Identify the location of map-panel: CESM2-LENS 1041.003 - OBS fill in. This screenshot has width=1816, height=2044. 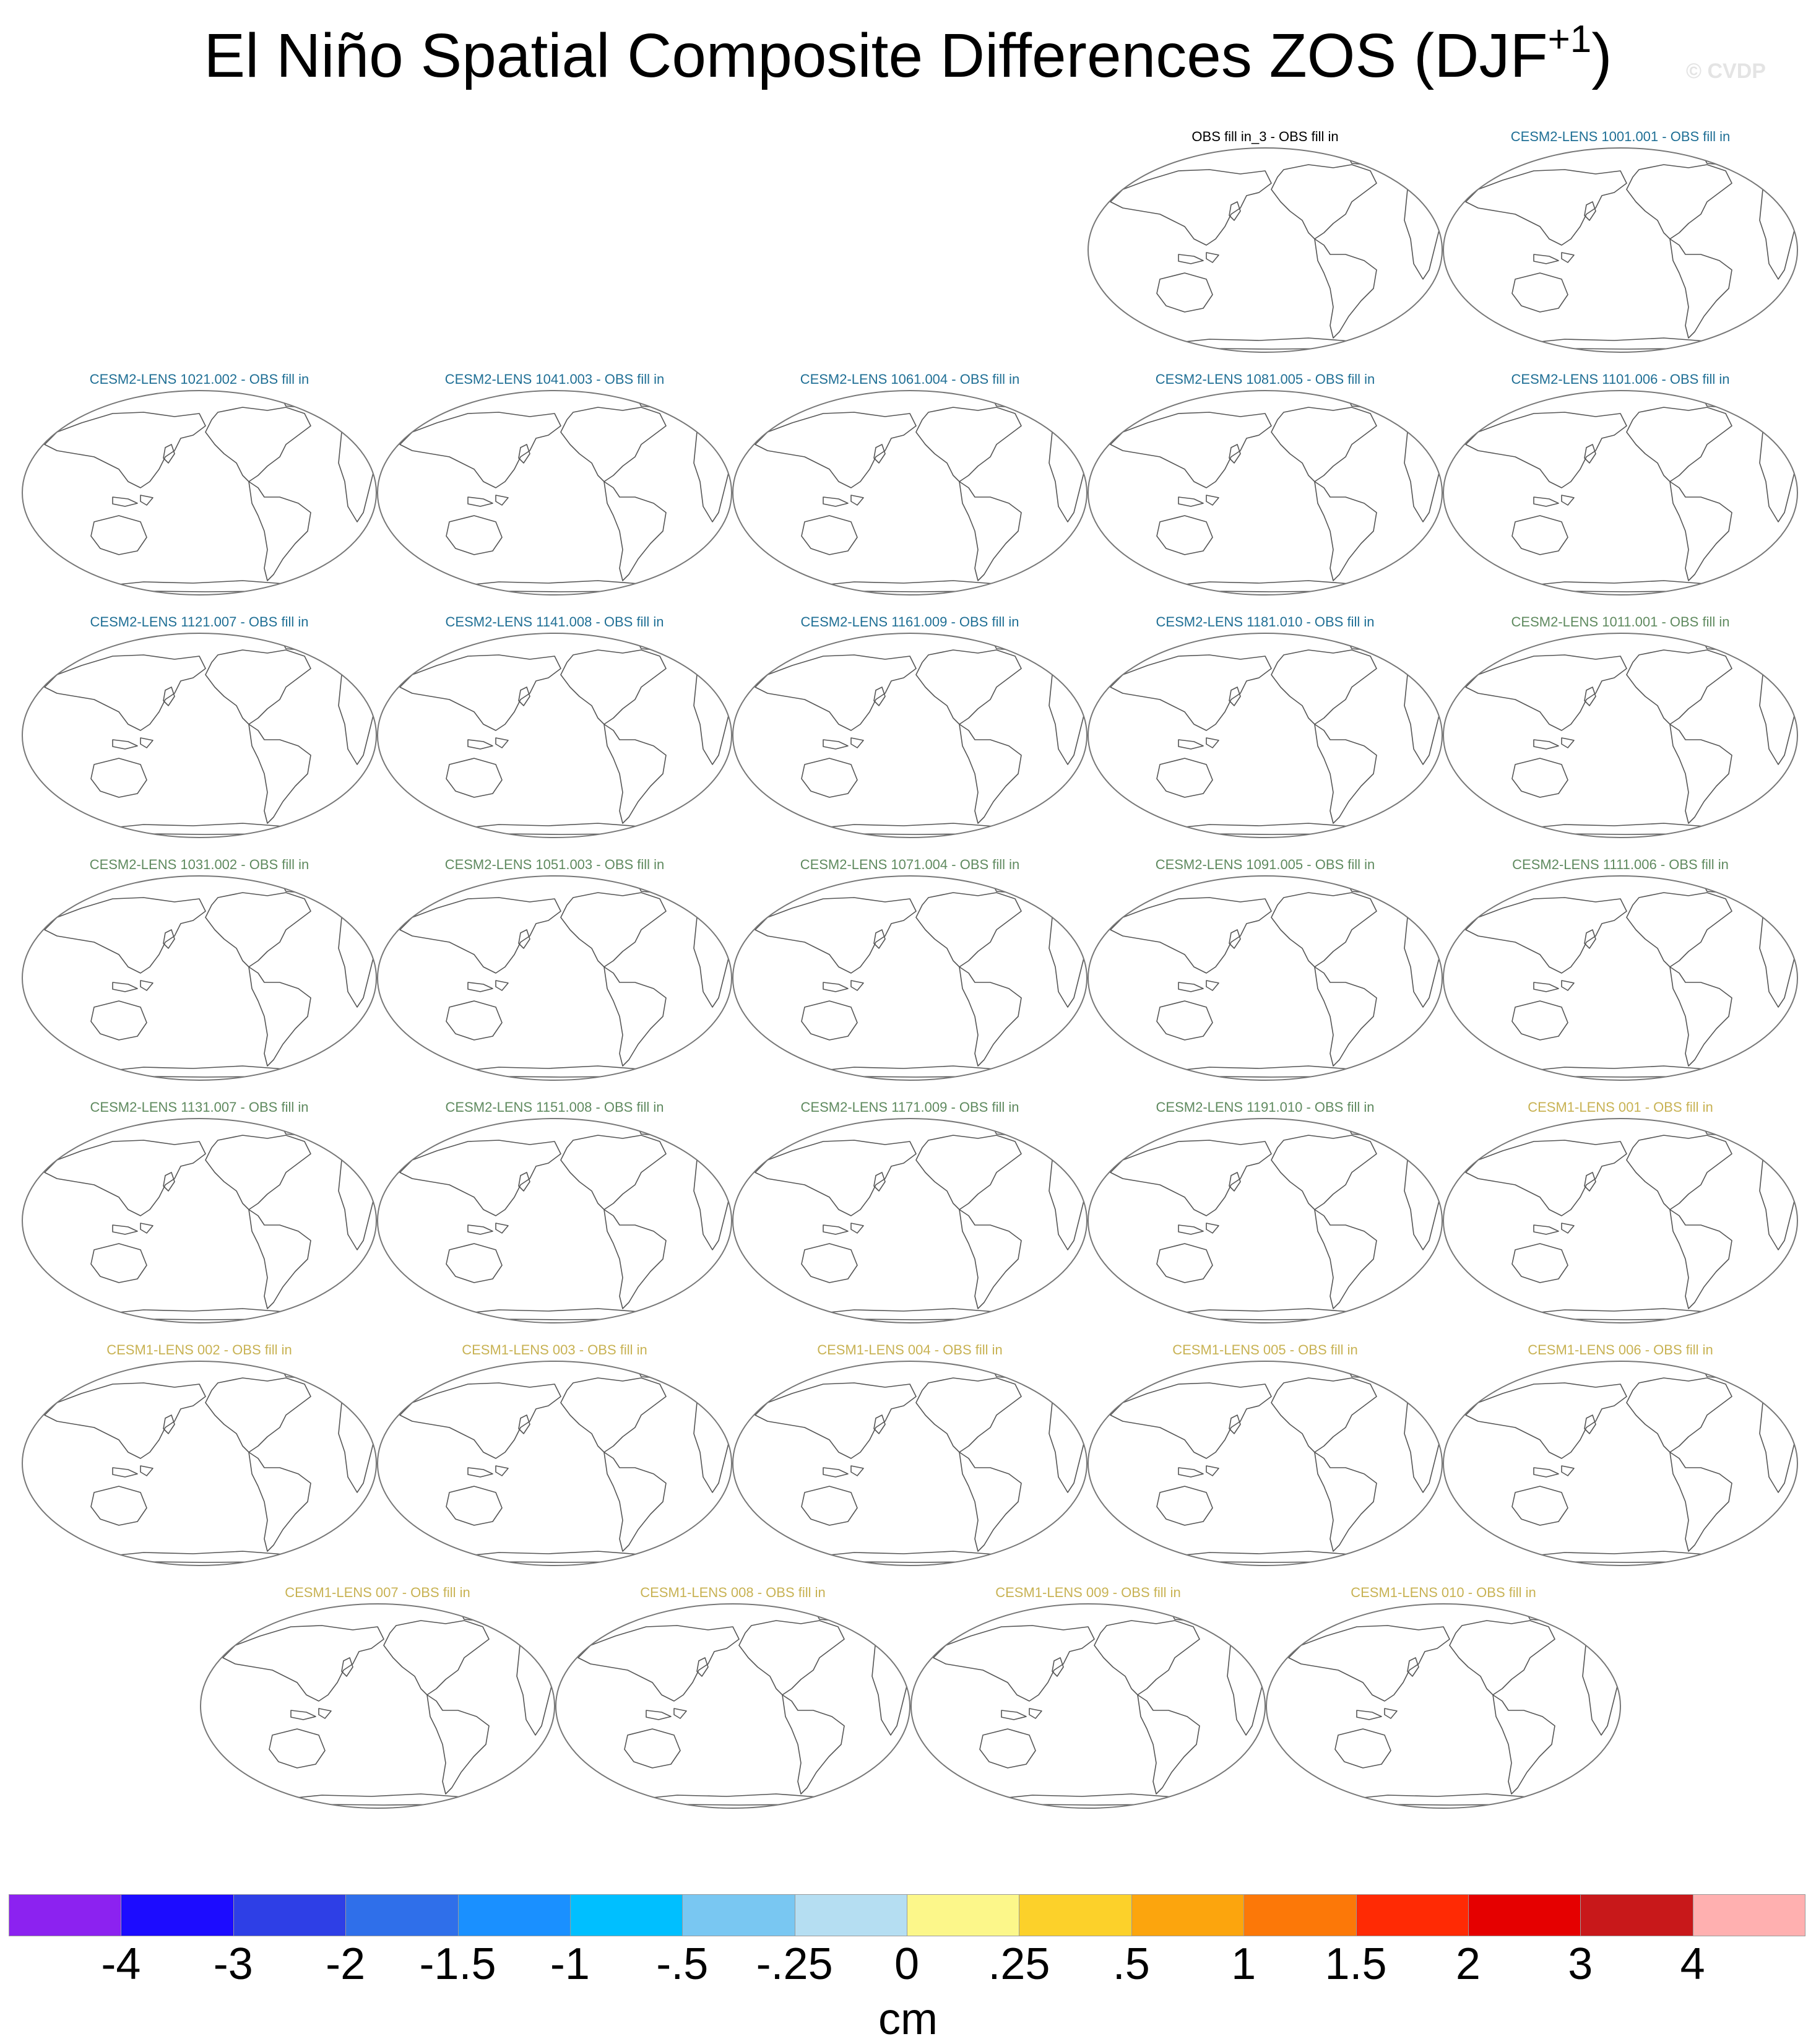
(554, 491).